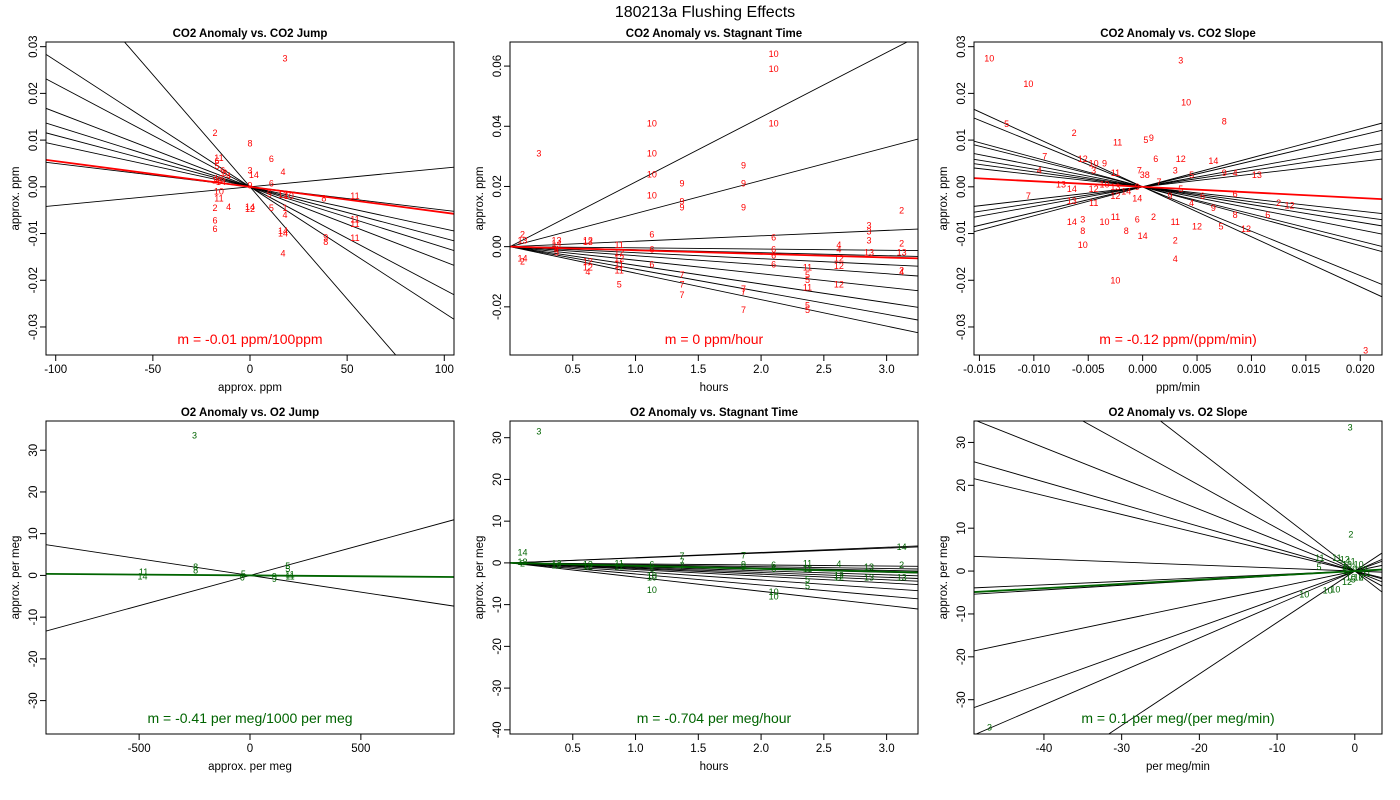 The height and width of the screenshot is (800, 1400). I want to click on x-tick-label: 2.0, so click(761, 749).